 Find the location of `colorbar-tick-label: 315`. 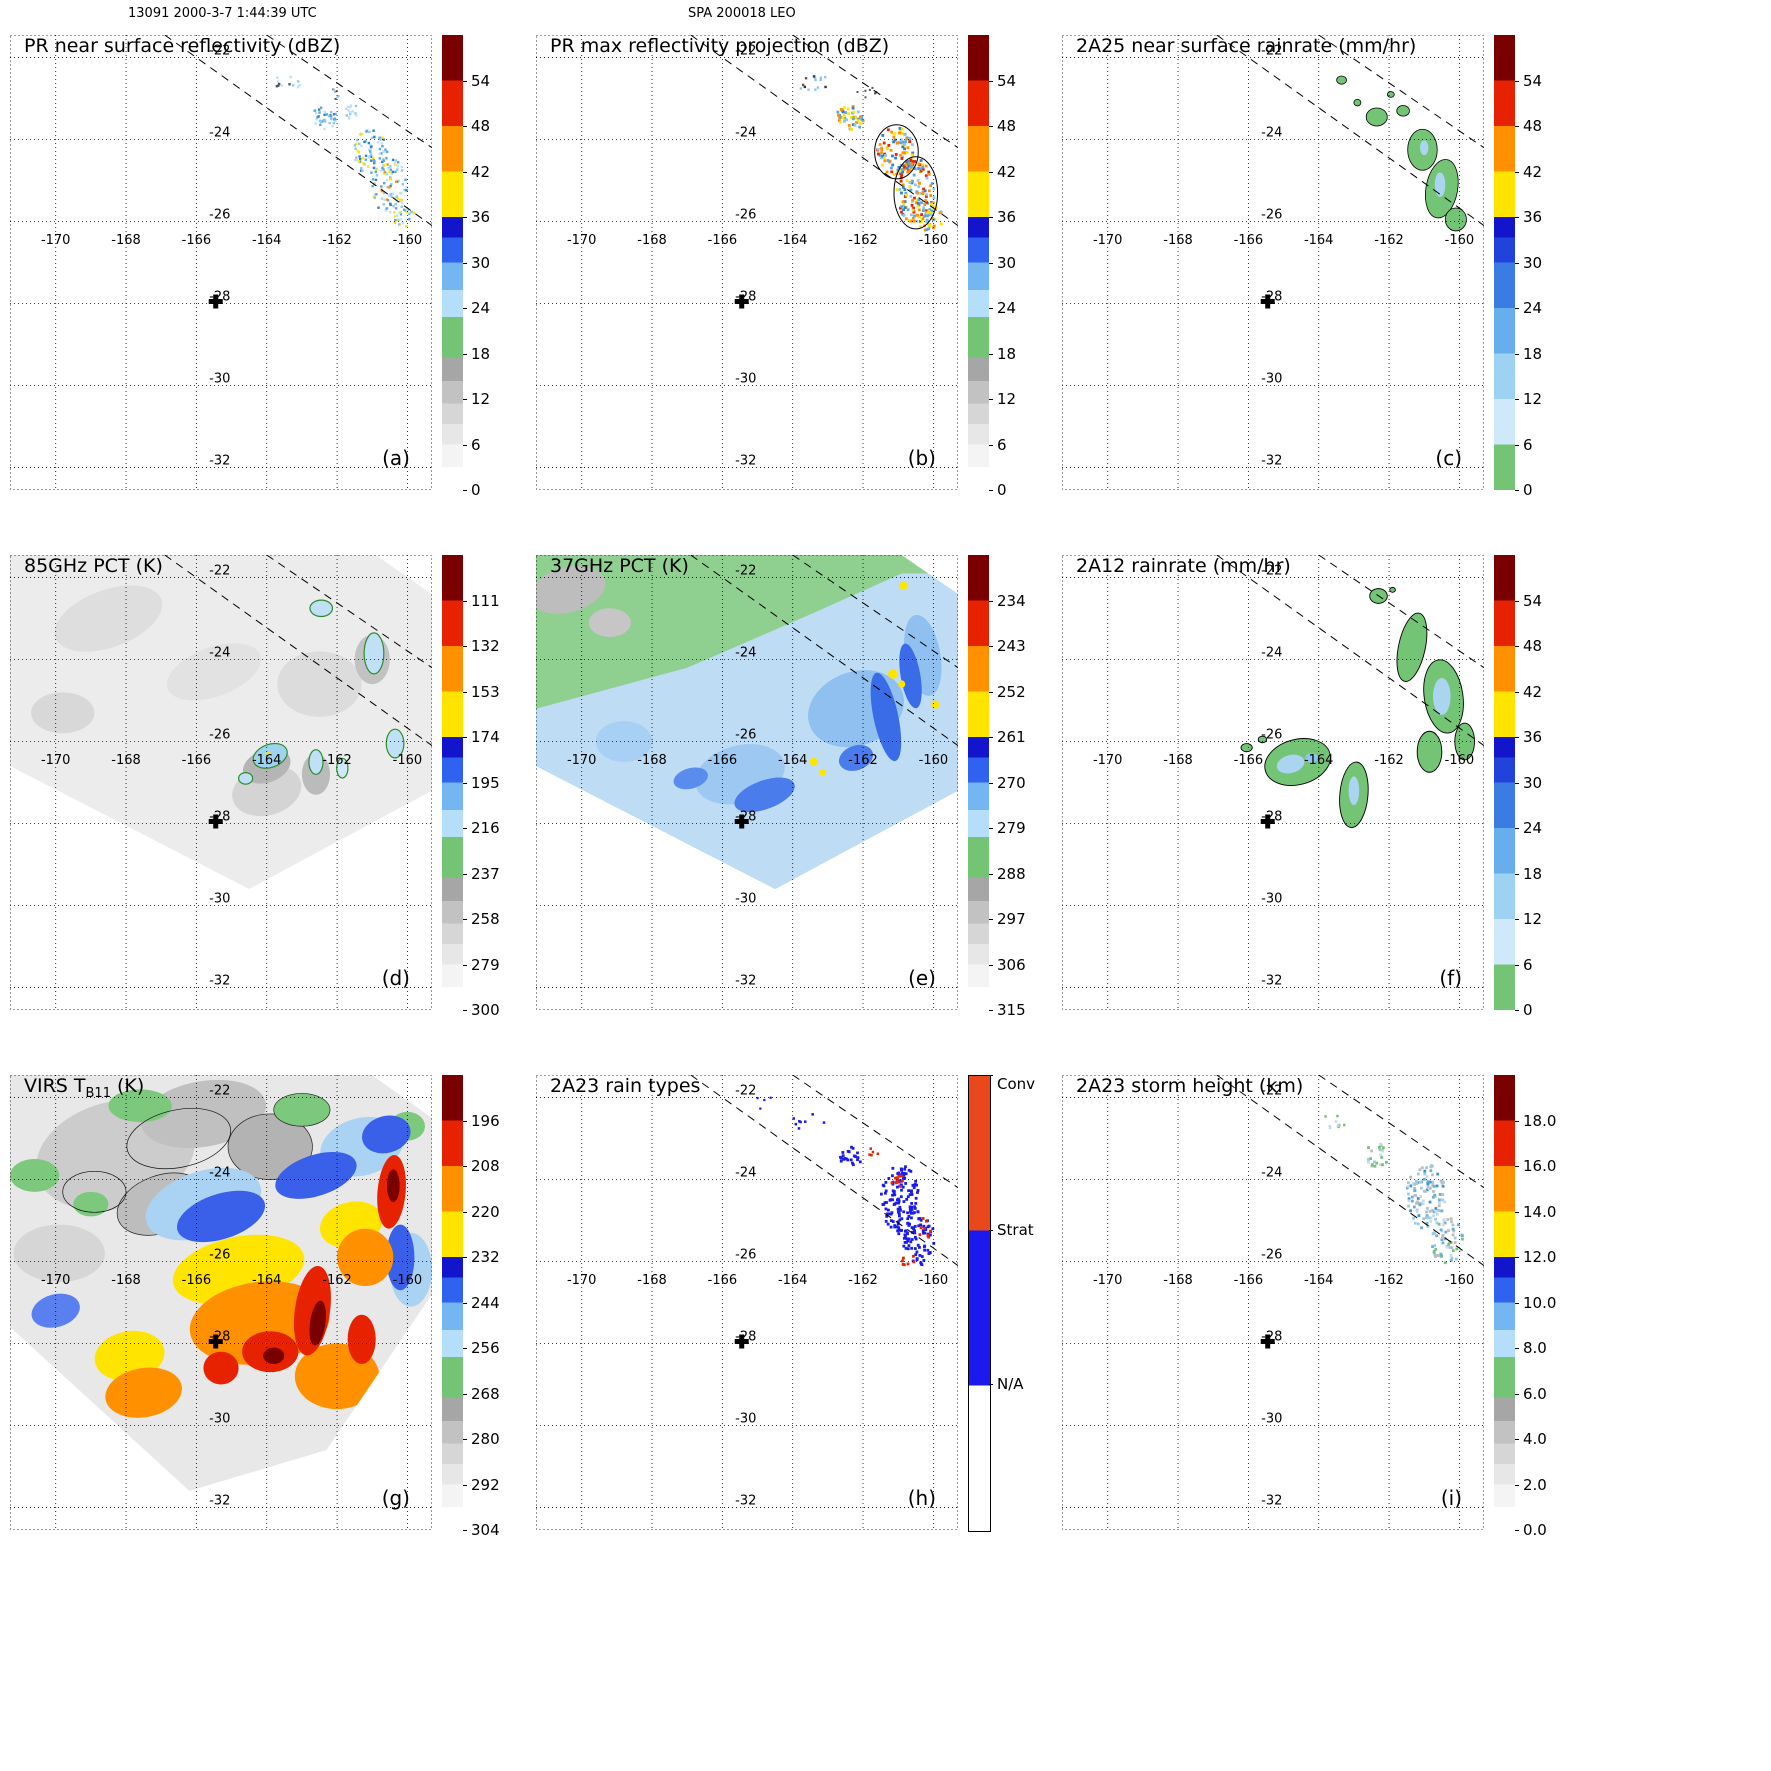

colorbar-tick-label: 315 is located at coordinates (1011, 1010).